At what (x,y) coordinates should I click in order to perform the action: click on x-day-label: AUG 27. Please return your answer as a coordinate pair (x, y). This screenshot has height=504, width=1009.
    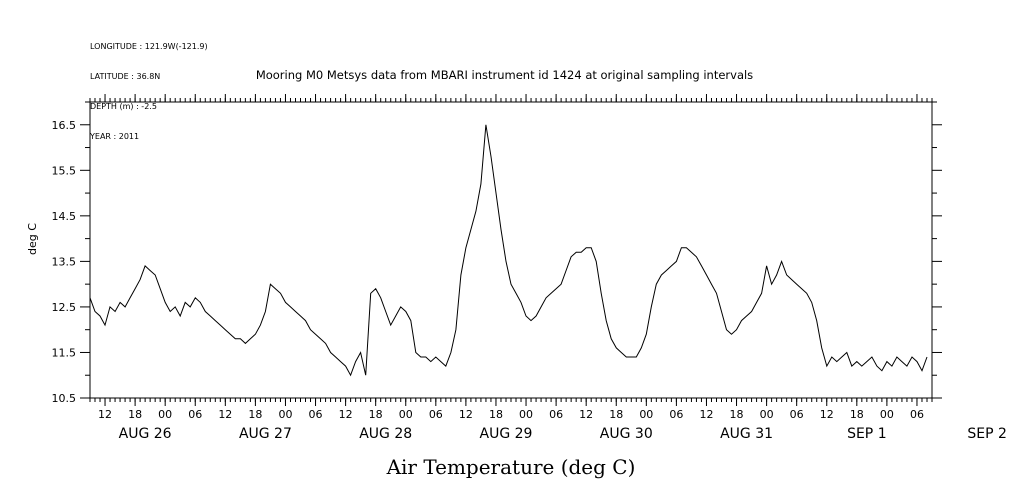
    Looking at the image, I should click on (265, 434).